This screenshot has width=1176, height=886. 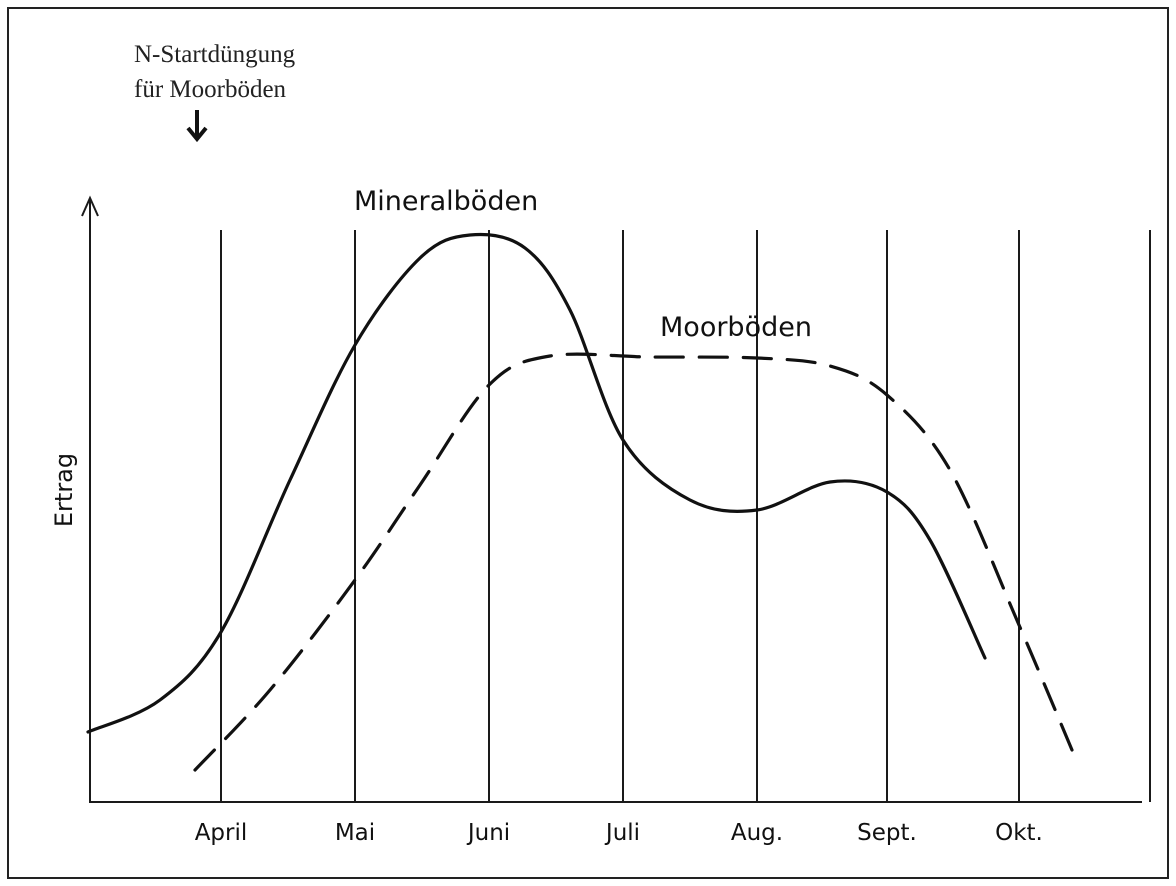 What do you see at coordinates (1019, 833) in the screenshot?
I see `month-label: Okt.` at bounding box center [1019, 833].